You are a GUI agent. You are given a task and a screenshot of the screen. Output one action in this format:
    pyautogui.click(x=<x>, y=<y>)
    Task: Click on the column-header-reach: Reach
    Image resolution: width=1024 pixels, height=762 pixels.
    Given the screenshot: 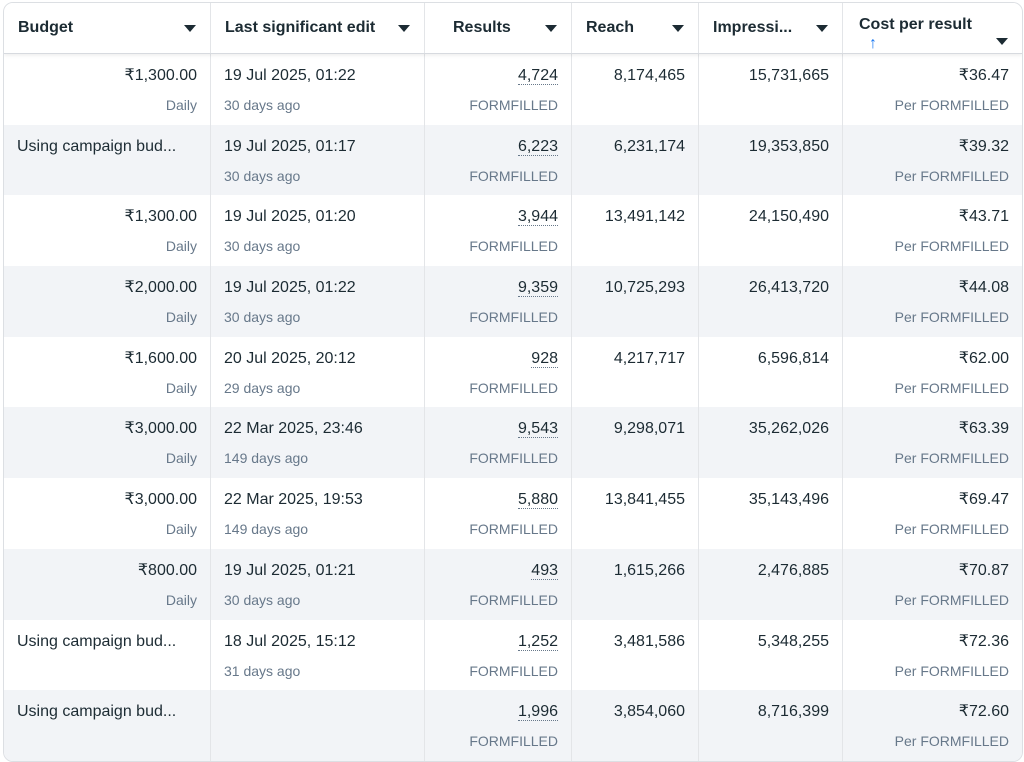 What is the action you would take?
    pyautogui.click(x=635, y=28)
    